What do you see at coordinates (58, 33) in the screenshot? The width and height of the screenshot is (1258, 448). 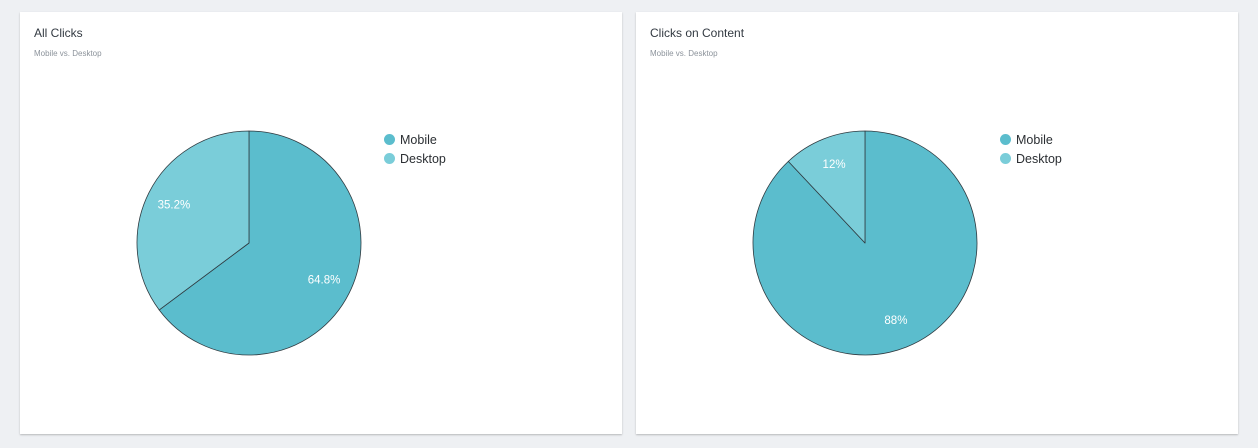 I see `chart-title: All Clicks` at bounding box center [58, 33].